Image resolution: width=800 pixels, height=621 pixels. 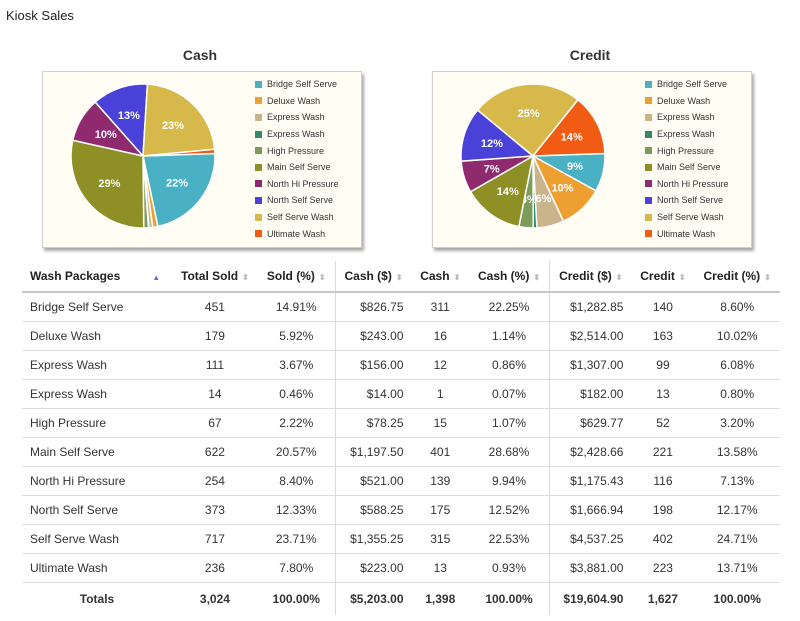 What do you see at coordinates (508, 192) in the screenshot?
I see `pie-slice-label: 14%` at bounding box center [508, 192].